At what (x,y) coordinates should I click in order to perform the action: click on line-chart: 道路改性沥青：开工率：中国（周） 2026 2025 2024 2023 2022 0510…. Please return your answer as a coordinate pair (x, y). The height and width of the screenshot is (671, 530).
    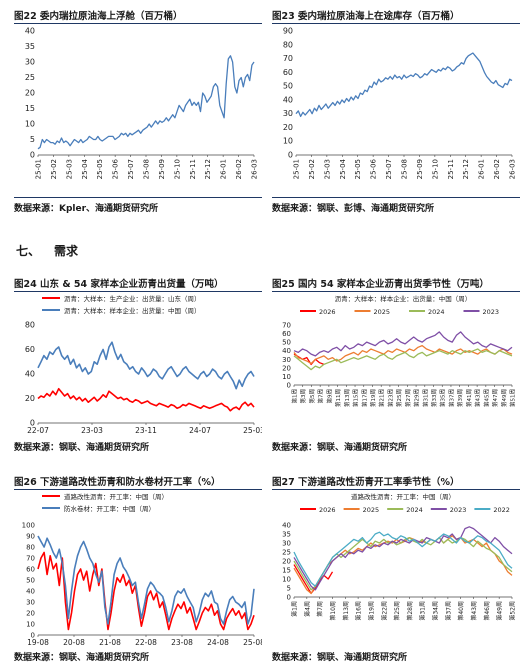
    Looking at the image, I should click on (399, 556).